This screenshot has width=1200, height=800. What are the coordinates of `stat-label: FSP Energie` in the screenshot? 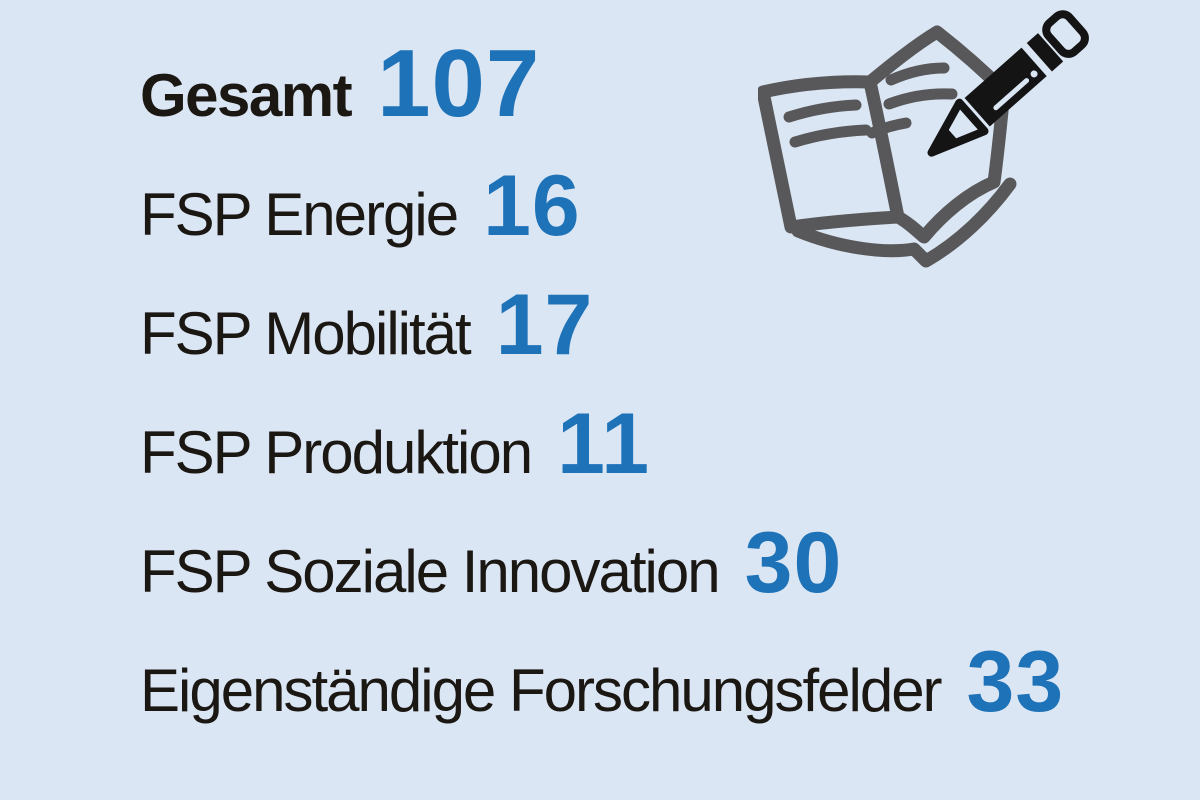 It's located at (299, 214).